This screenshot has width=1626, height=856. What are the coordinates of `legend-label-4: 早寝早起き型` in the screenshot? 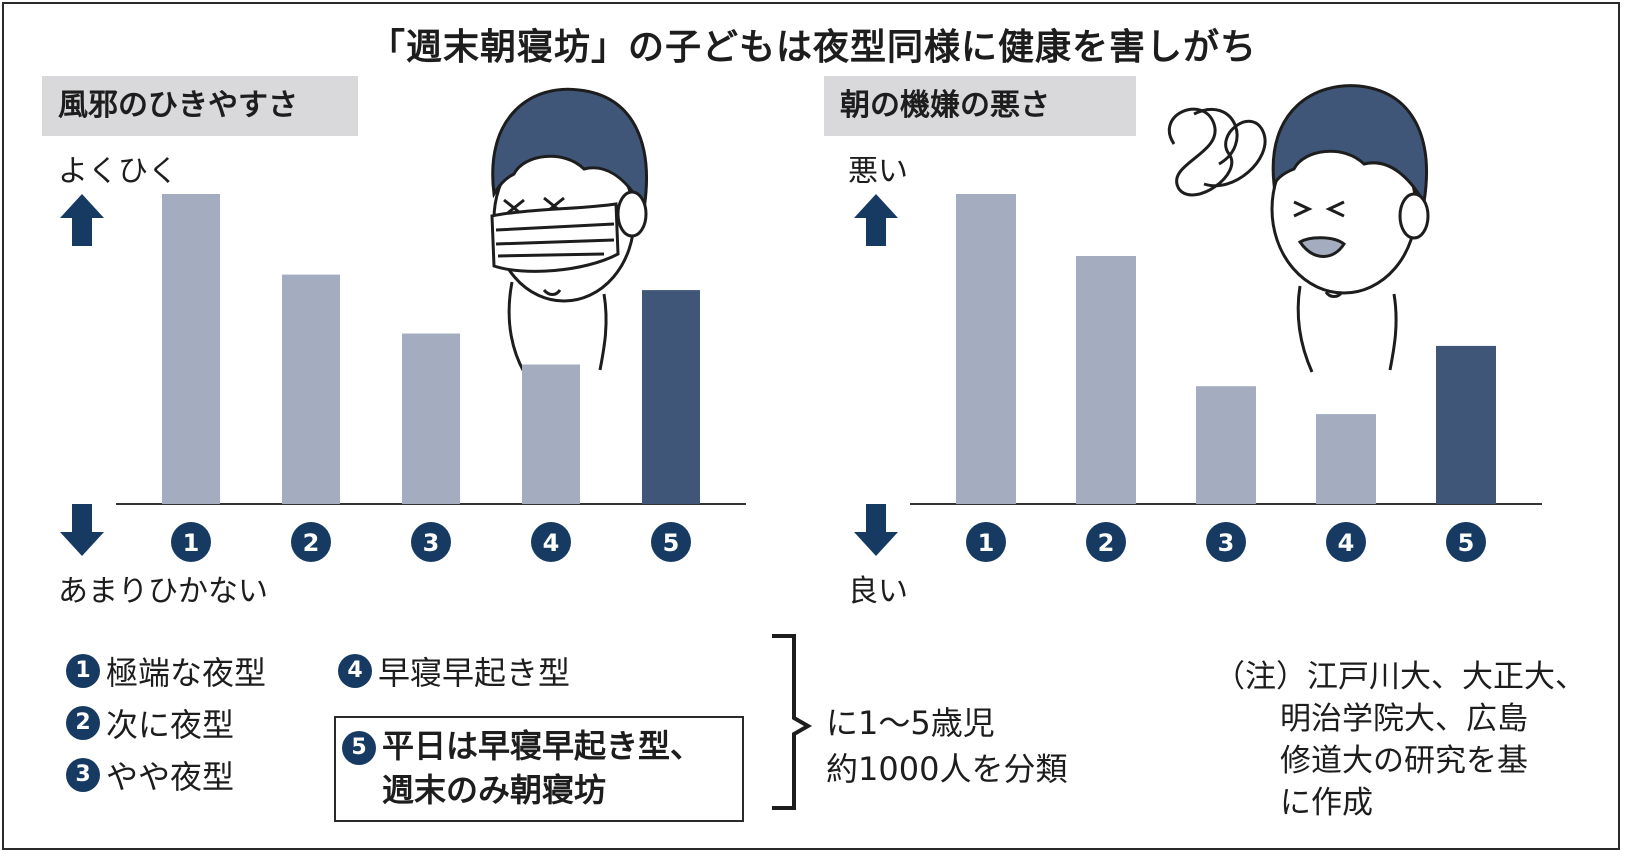 It's located at (474, 673).